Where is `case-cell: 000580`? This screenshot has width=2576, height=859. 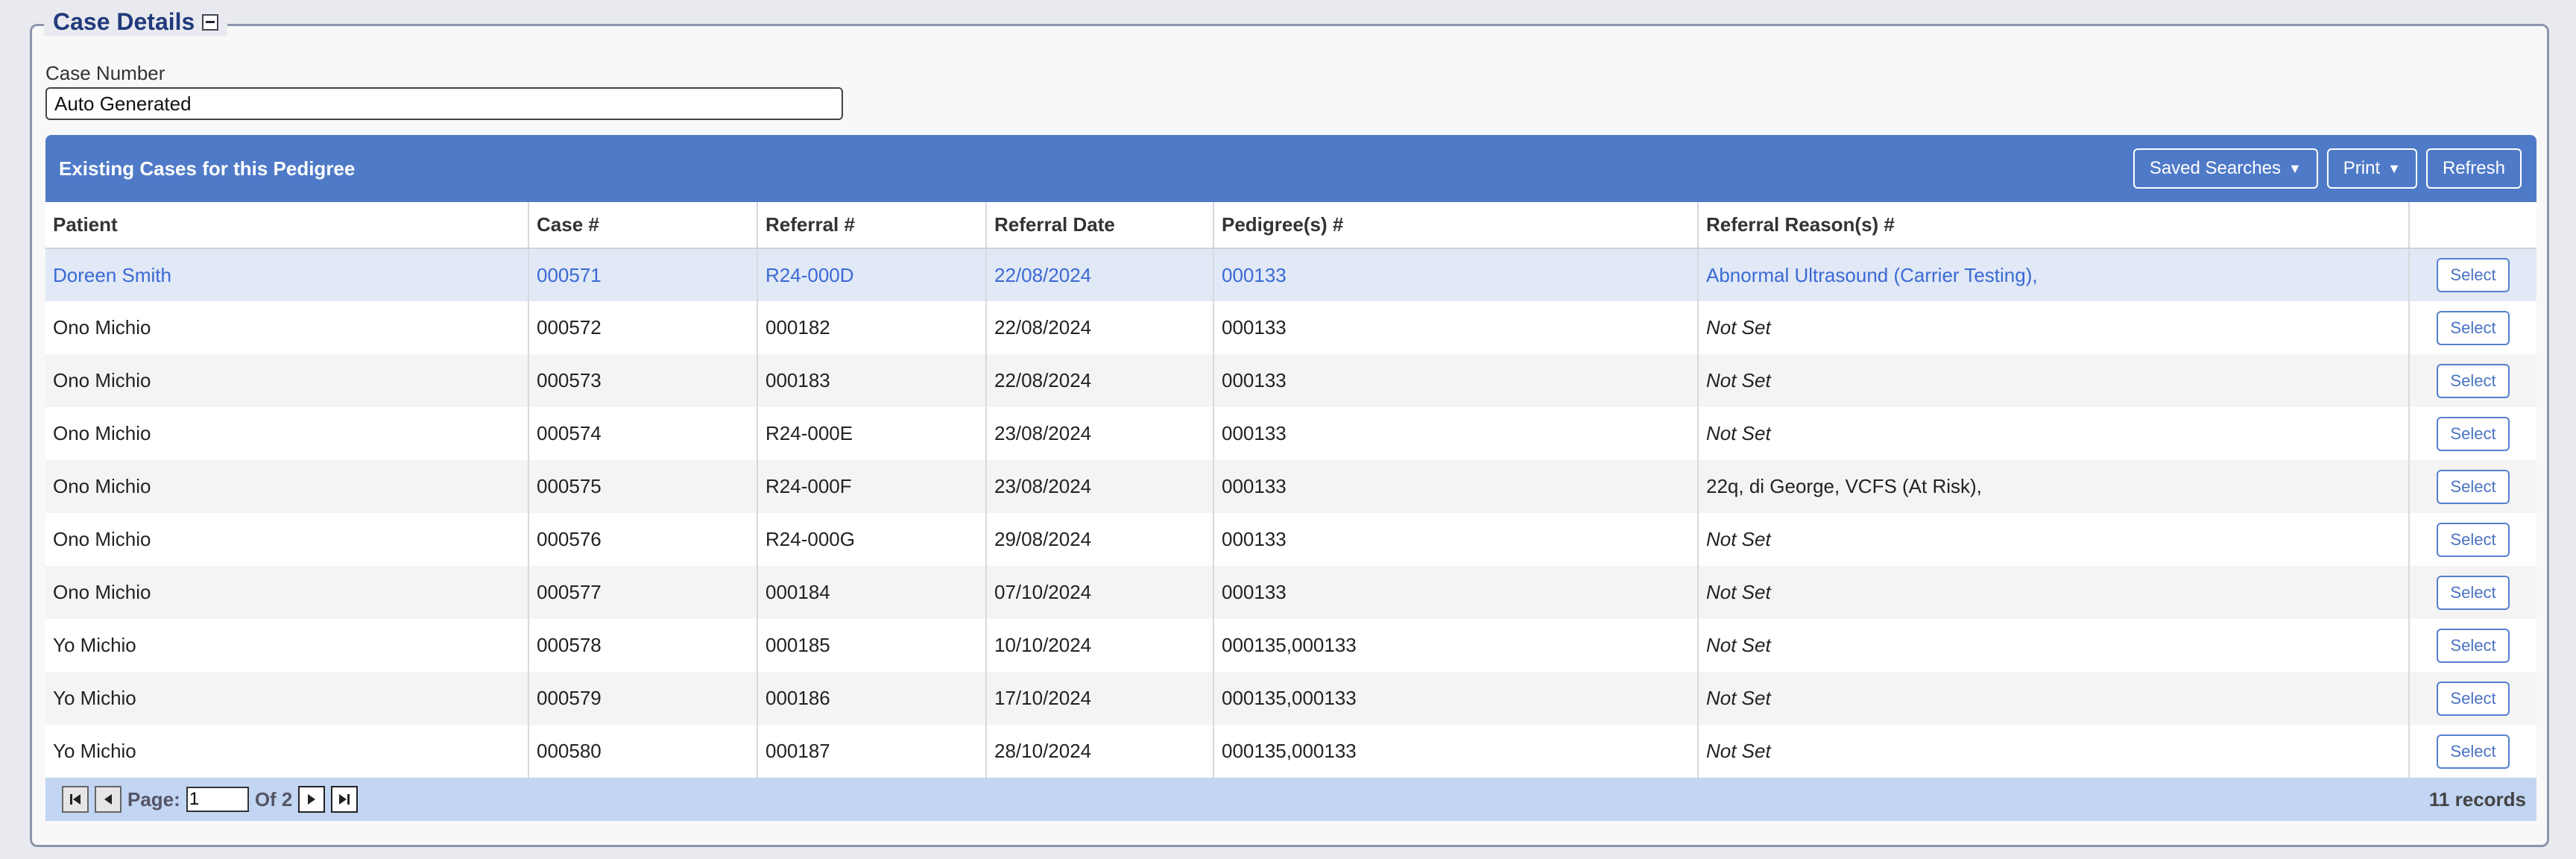 case-cell: 000580 is located at coordinates (643, 751).